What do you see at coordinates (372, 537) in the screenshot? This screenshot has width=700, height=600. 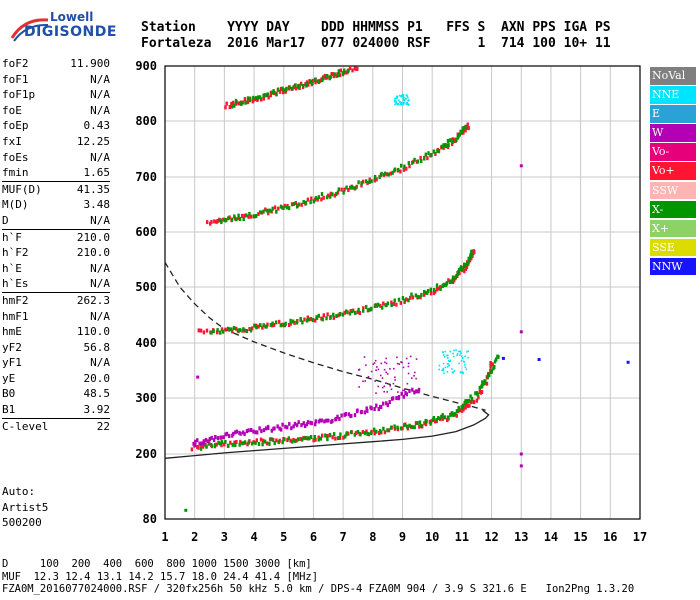 I see `x-tick-label: 8` at bounding box center [372, 537].